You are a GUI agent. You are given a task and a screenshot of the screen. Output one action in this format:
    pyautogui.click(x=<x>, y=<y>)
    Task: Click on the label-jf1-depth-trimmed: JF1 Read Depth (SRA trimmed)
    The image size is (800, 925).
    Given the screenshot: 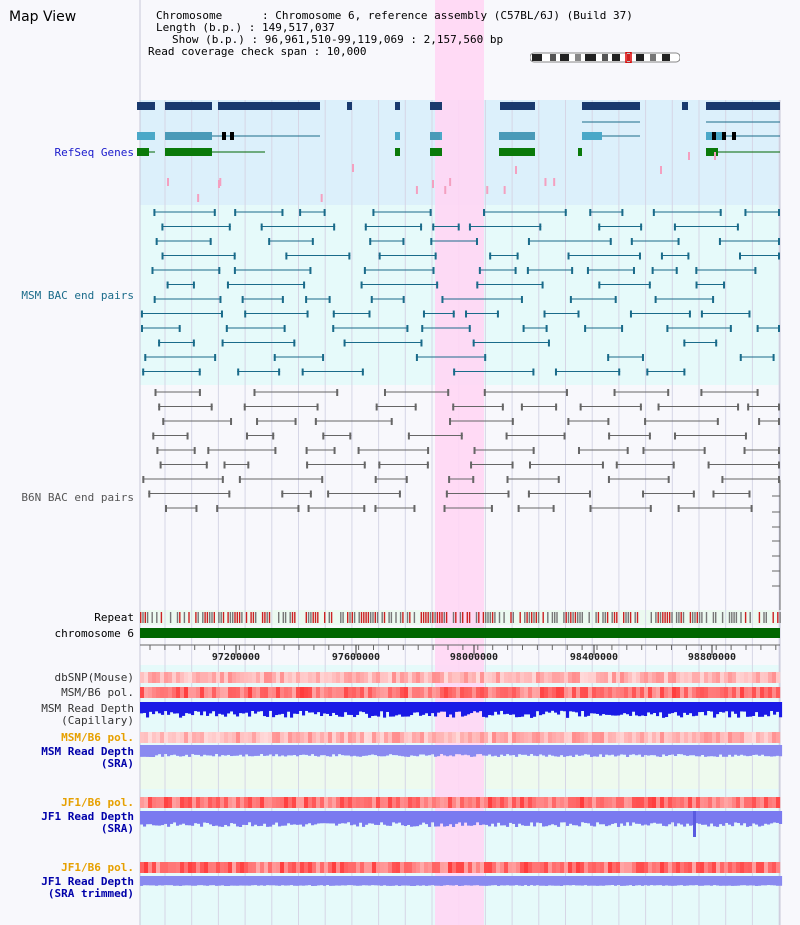 What is the action you would take?
    pyautogui.click(x=87, y=888)
    